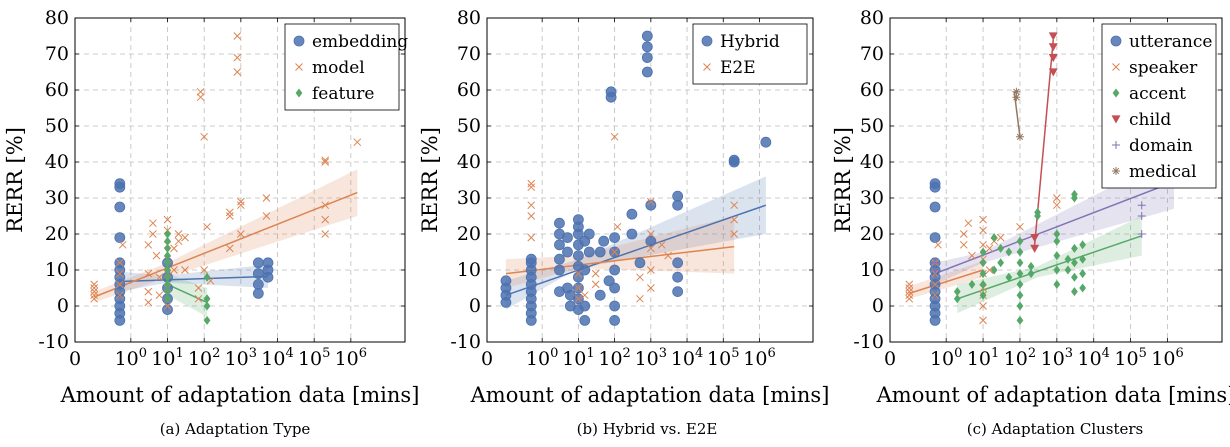 The image size is (1230, 447). What do you see at coordinates (738, 68) in the screenshot?
I see `legend-label-e2e: E2E` at bounding box center [738, 68].